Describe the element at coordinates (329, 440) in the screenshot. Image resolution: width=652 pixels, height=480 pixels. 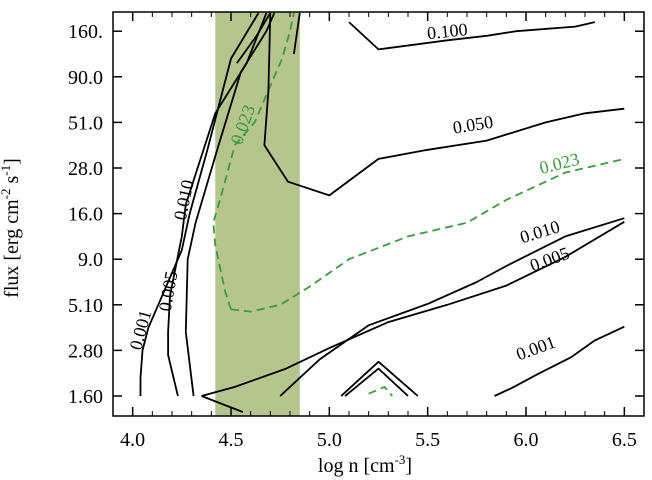
I see `x-tick-label: 5.0` at that location.